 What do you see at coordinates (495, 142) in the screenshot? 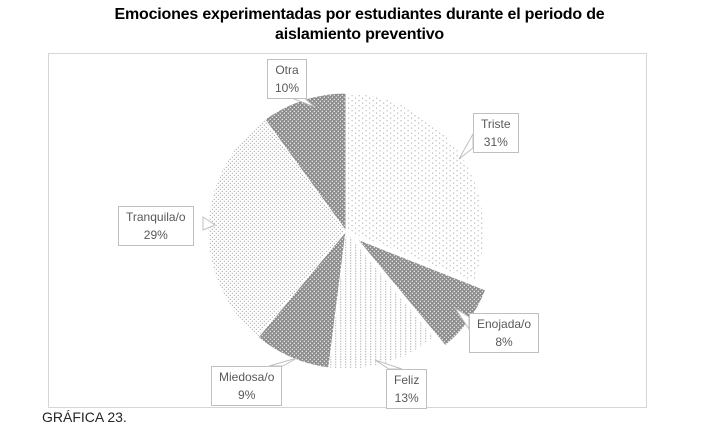
I see `callout-triste-value: 31%` at bounding box center [495, 142].